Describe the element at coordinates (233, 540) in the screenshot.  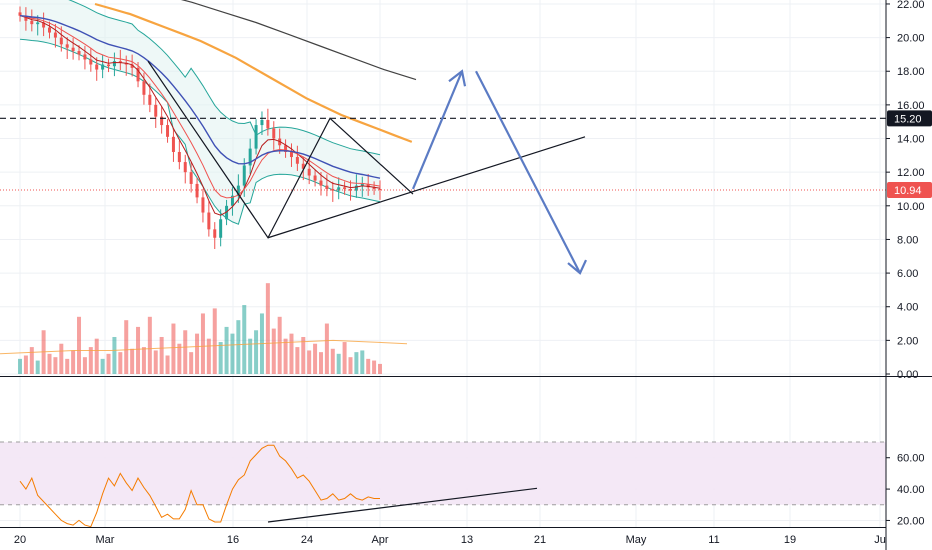
I see `time-tick-label: 16` at that location.